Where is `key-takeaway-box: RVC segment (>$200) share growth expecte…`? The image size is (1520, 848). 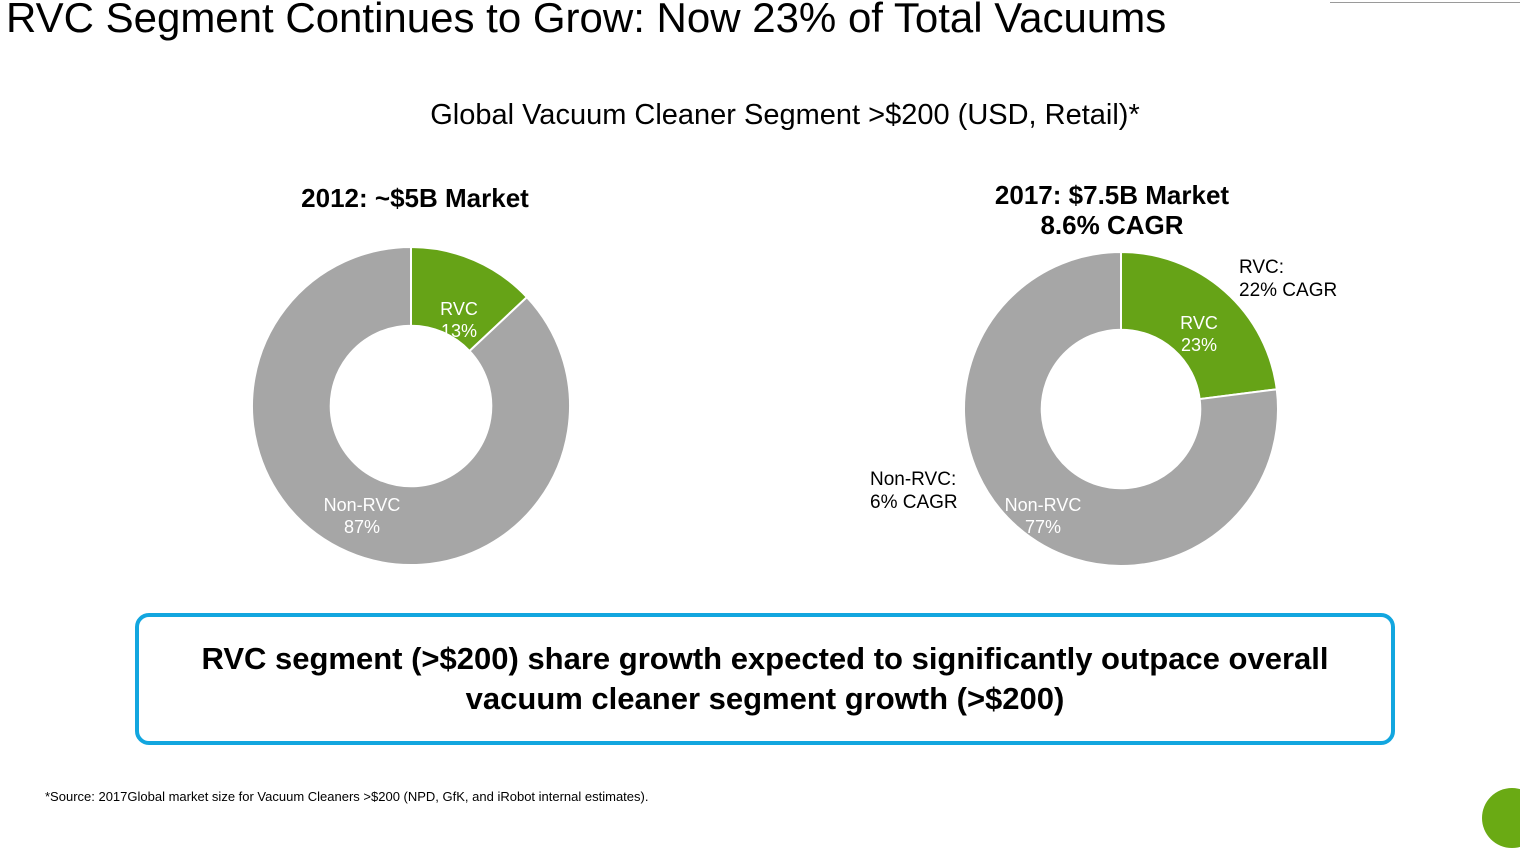 key-takeaway-box: RVC segment (>$200) share growth expecte… is located at coordinates (765, 679).